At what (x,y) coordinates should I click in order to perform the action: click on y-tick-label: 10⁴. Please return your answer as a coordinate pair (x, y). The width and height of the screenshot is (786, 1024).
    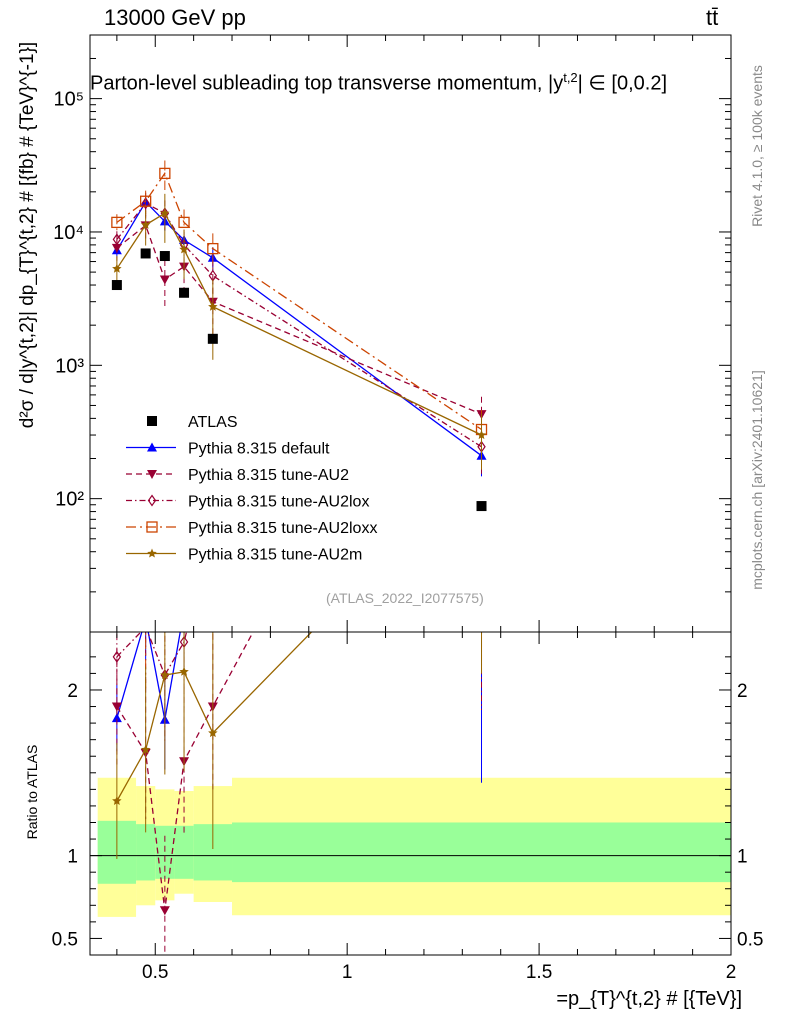
    Looking at the image, I should click on (68, 233).